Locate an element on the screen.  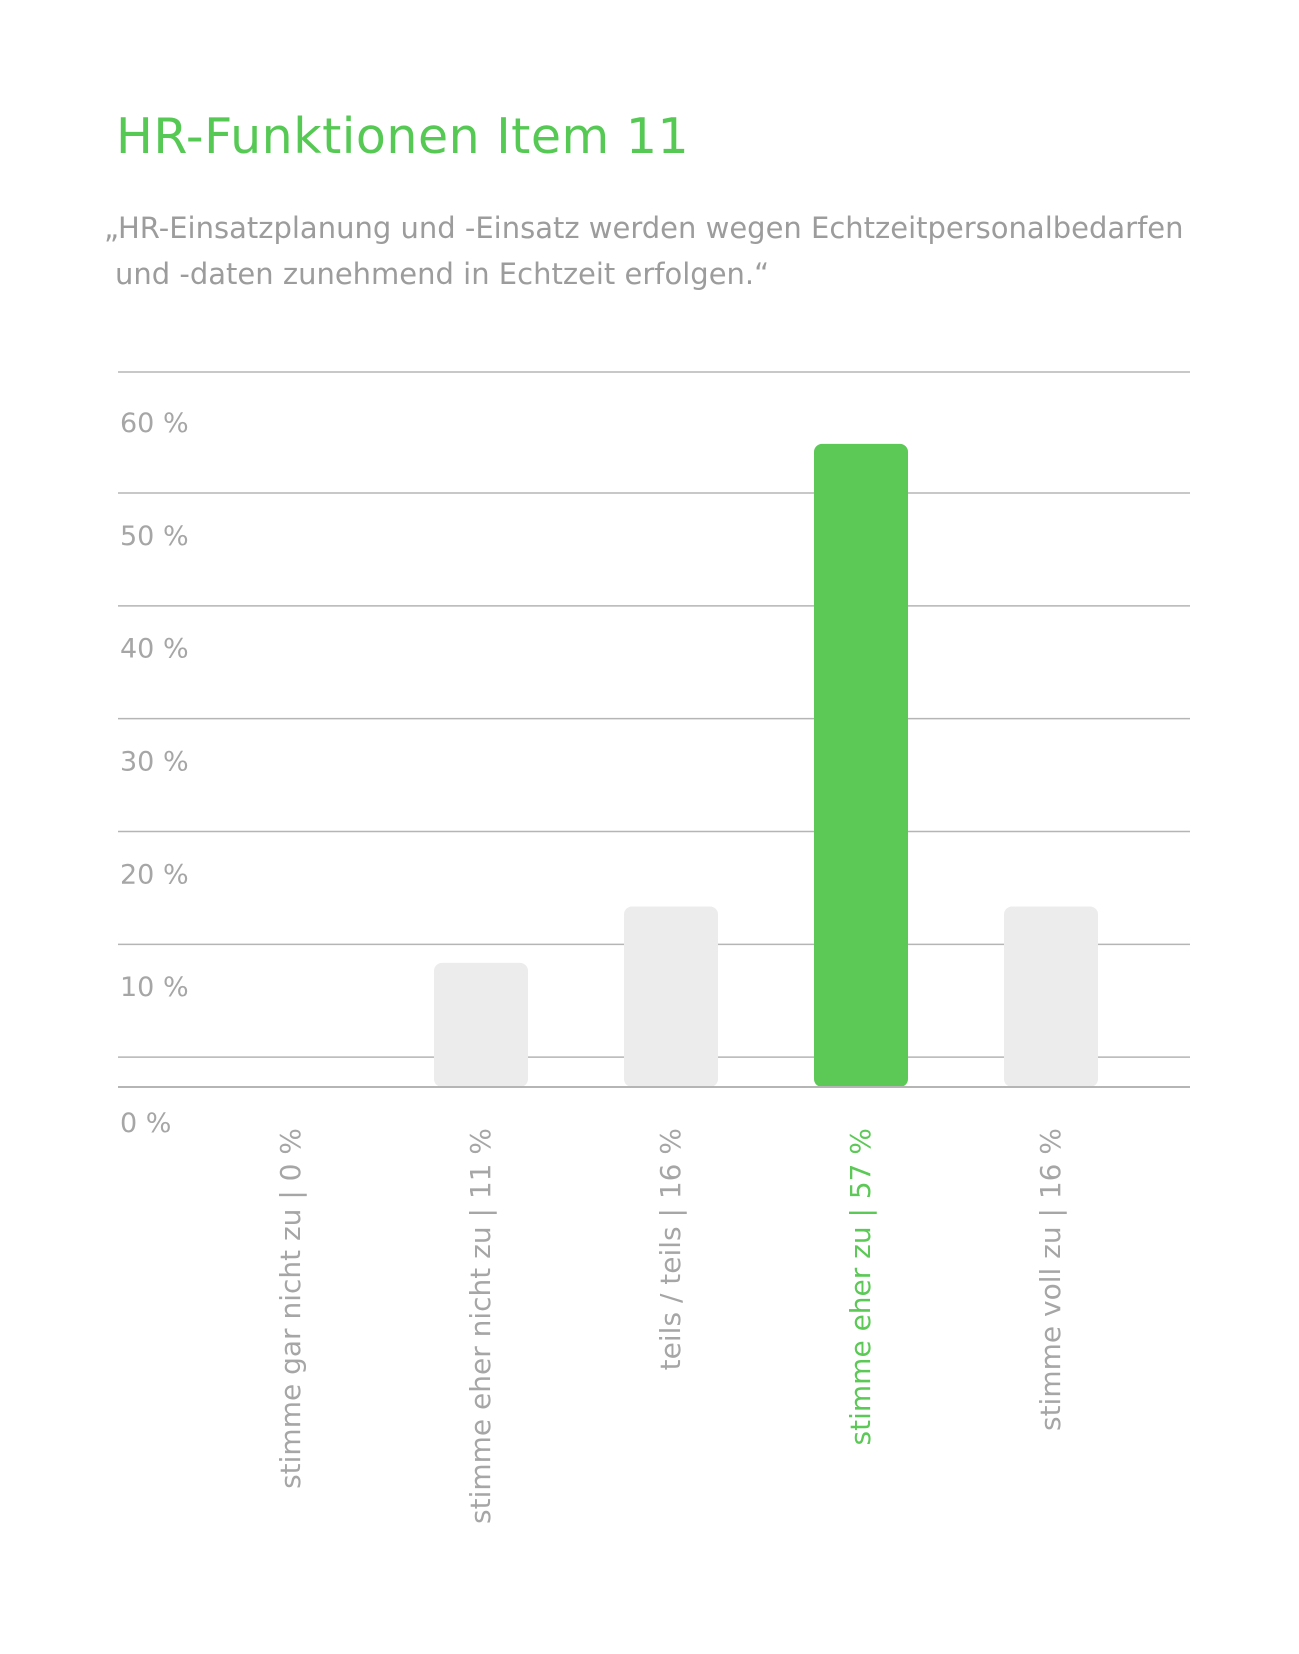
category-label-group-2: teils / teils | 16 % is located at coordinates (670, 1249).